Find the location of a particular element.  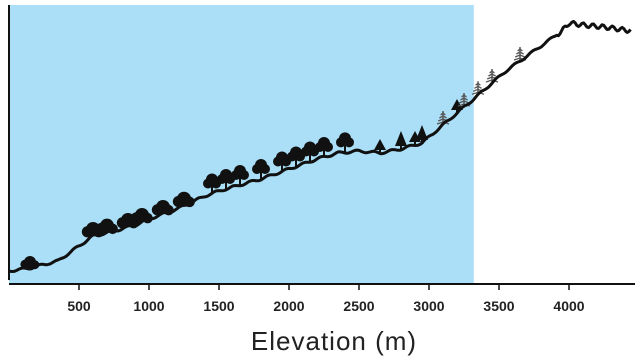

x-tick-label: 1000 is located at coordinates (148, 306).